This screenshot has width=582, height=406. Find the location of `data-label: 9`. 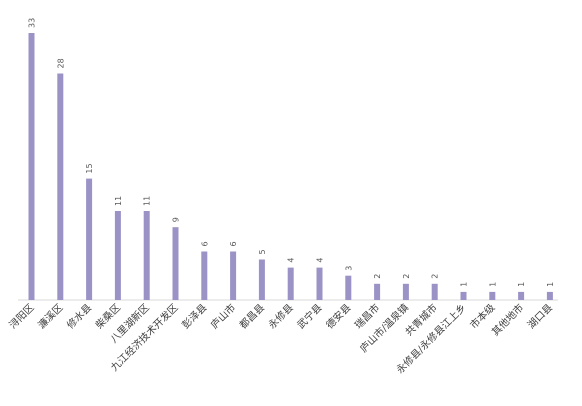

data-label: 9 is located at coordinates (176, 219).